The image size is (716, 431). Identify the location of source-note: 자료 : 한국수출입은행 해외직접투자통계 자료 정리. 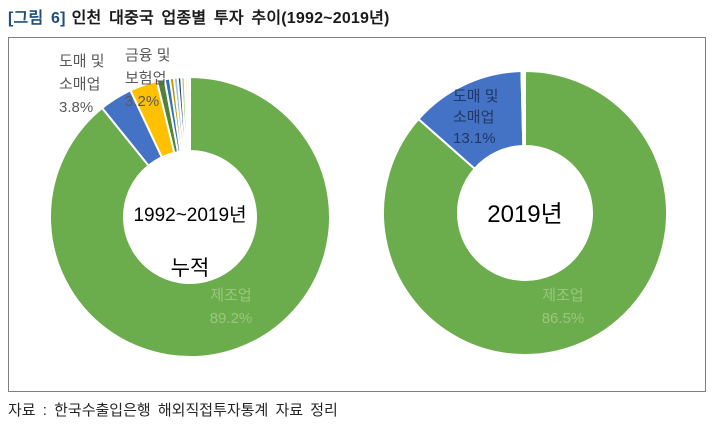
(173, 410).